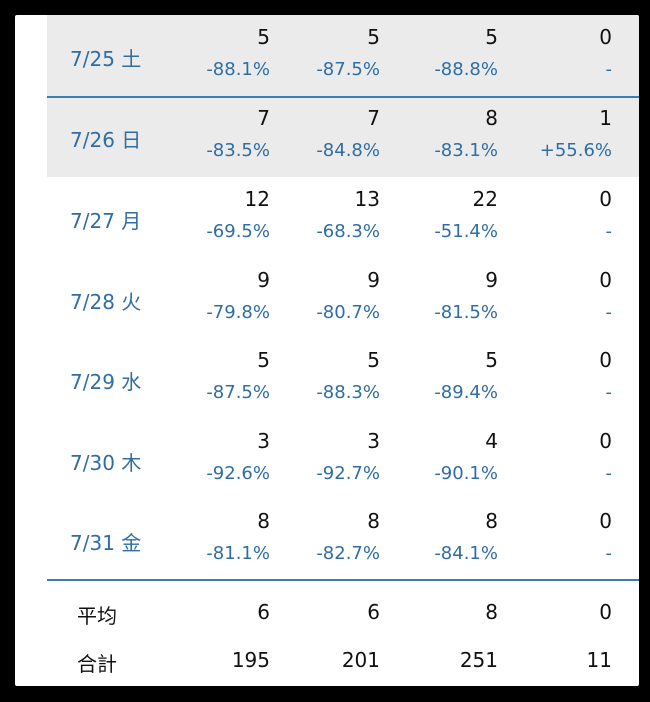 The image size is (650, 702). Describe the element at coordinates (599, 660) in the screenshot. I see `total-value-4: 11` at that location.